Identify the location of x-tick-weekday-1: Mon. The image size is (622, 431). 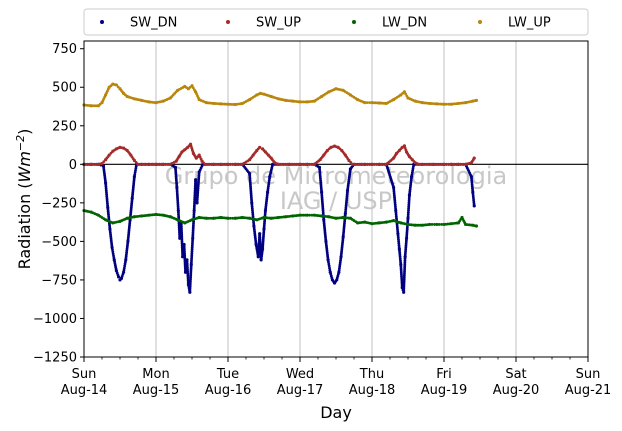
(155, 374).